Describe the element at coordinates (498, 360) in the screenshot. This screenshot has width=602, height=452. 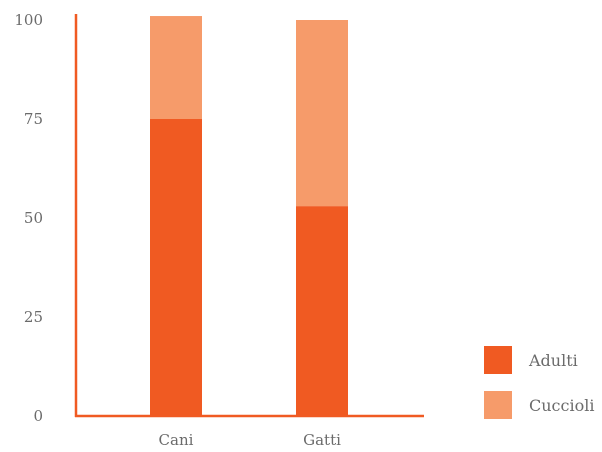
I see `legend-swatch-adulti` at that location.